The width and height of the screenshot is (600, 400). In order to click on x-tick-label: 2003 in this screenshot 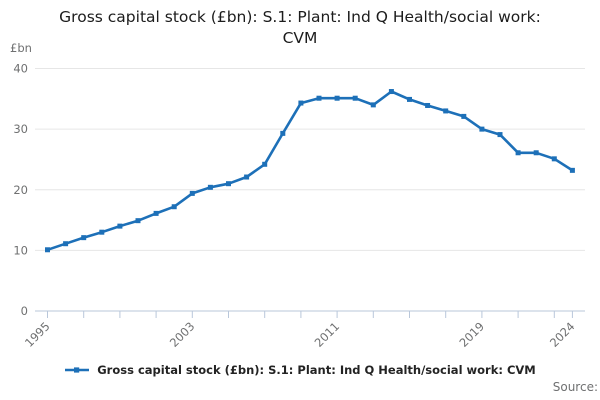, I will do `click(182, 334)`.